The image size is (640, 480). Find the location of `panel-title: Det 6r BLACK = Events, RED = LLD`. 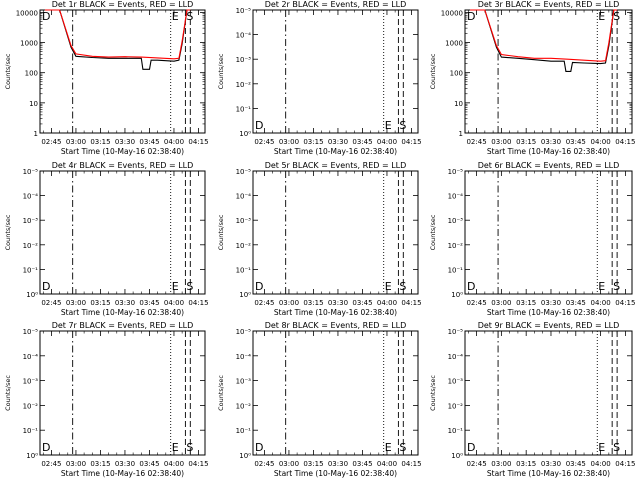

panel-title: Det 6r BLACK = Events, RED = LLD is located at coordinates (549, 165).